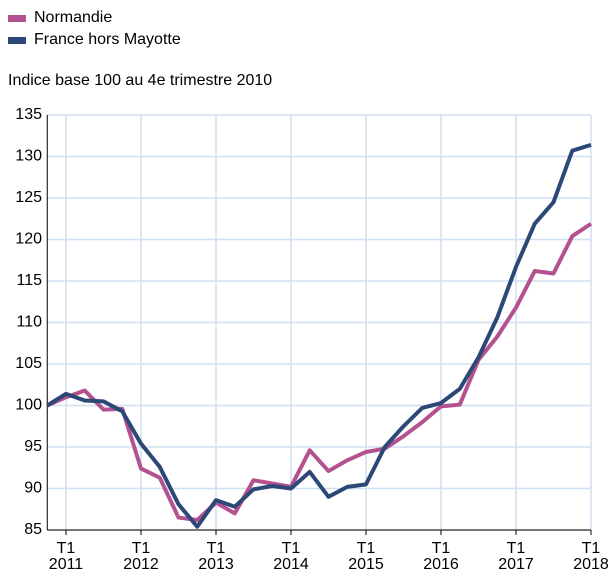  Describe the element at coordinates (28, 197) in the screenshot. I see `y-tick-label: 125` at that location.